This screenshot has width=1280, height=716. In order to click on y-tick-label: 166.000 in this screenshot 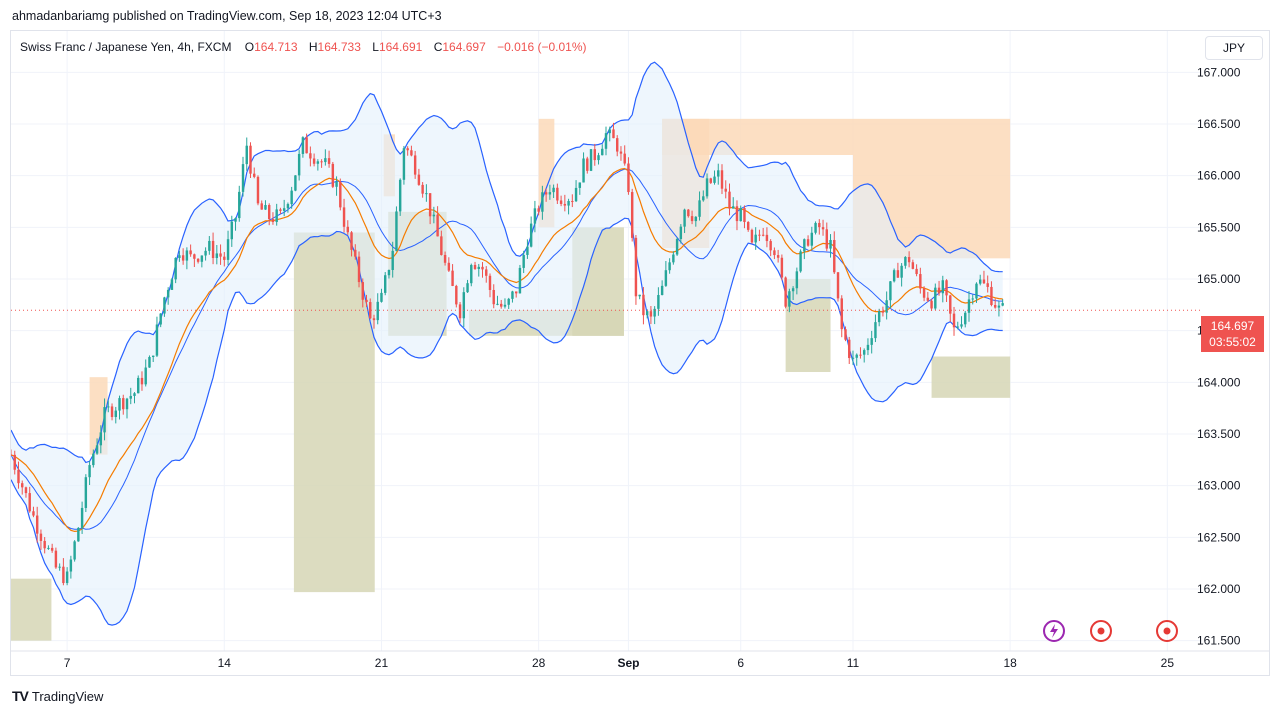, I will do `click(1219, 176)`.